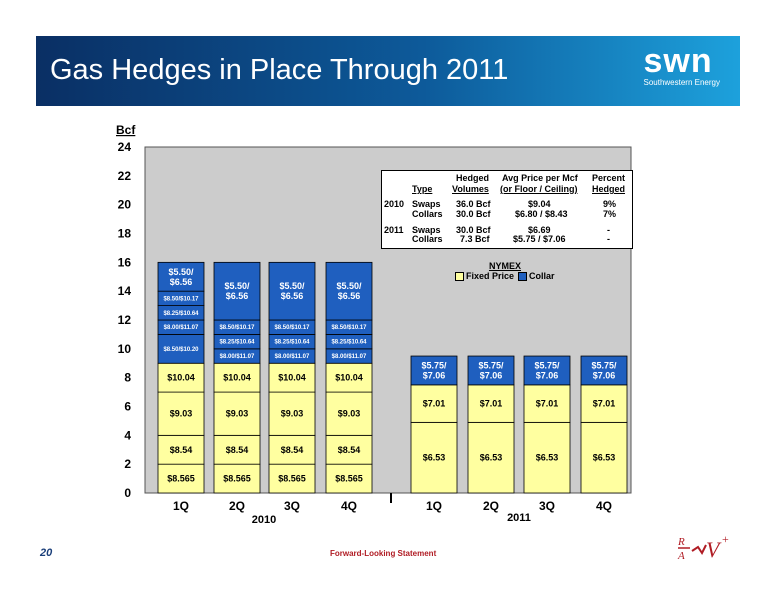 Image resolution: width=776 pixels, height=600 pixels. What do you see at coordinates (181, 506) in the screenshot?
I see `x-category-label: 1Q` at bounding box center [181, 506].